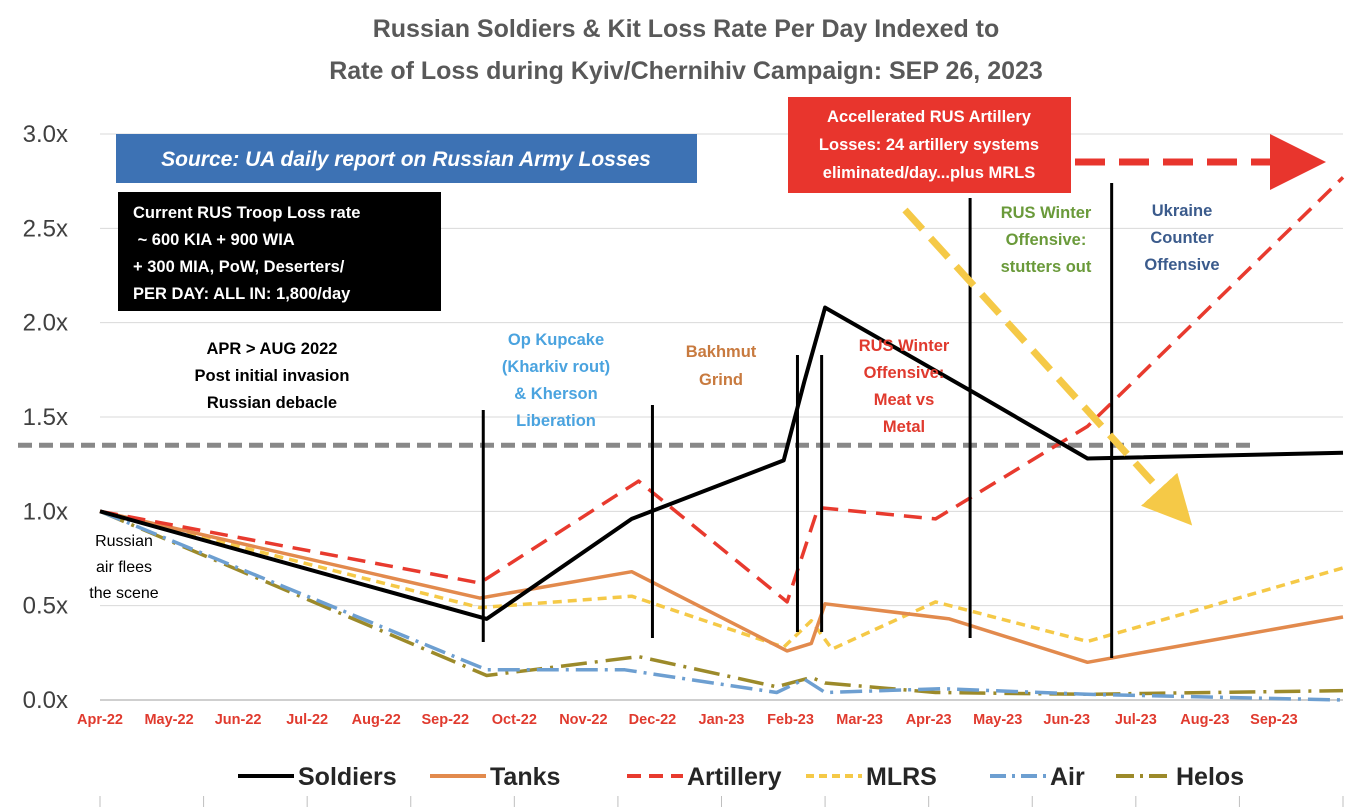  Describe the element at coordinates (272, 349) in the screenshot. I see `apr-aug-line-1: APR > AUG 2022` at that location.